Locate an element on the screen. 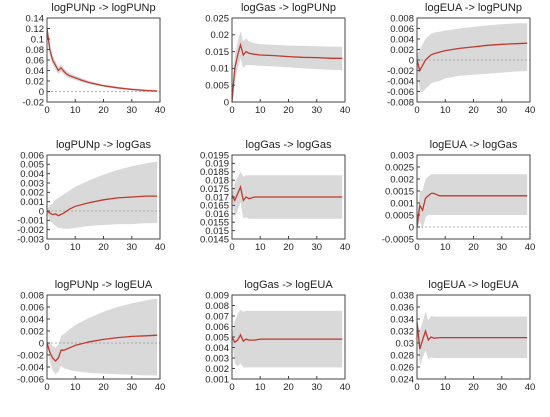  y-tick-label: 0.01 is located at coordinates (220, 69).